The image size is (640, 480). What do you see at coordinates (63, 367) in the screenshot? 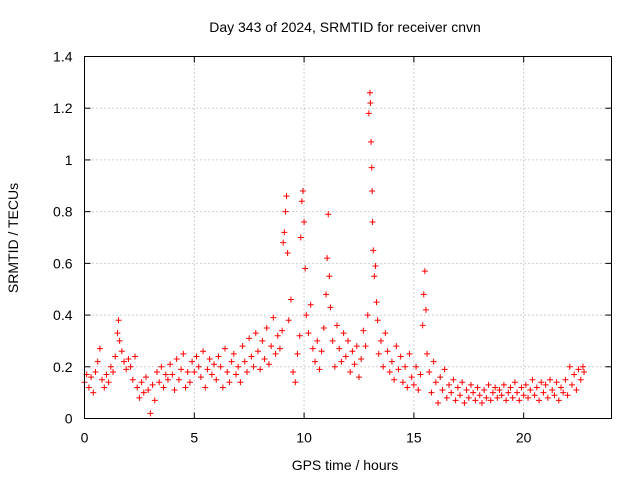
I see `y-tick-label: 0.2` at bounding box center [63, 367].